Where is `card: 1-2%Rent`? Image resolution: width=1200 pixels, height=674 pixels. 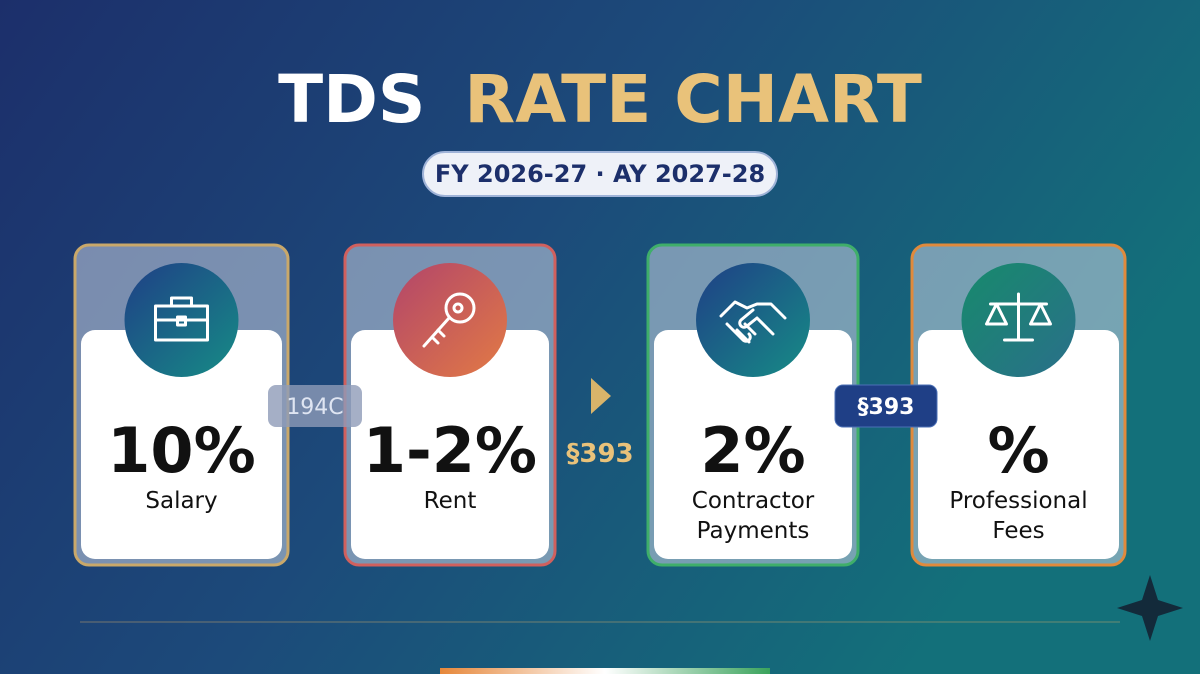
card: 1-2%Rent is located at coordinates (450, 405).